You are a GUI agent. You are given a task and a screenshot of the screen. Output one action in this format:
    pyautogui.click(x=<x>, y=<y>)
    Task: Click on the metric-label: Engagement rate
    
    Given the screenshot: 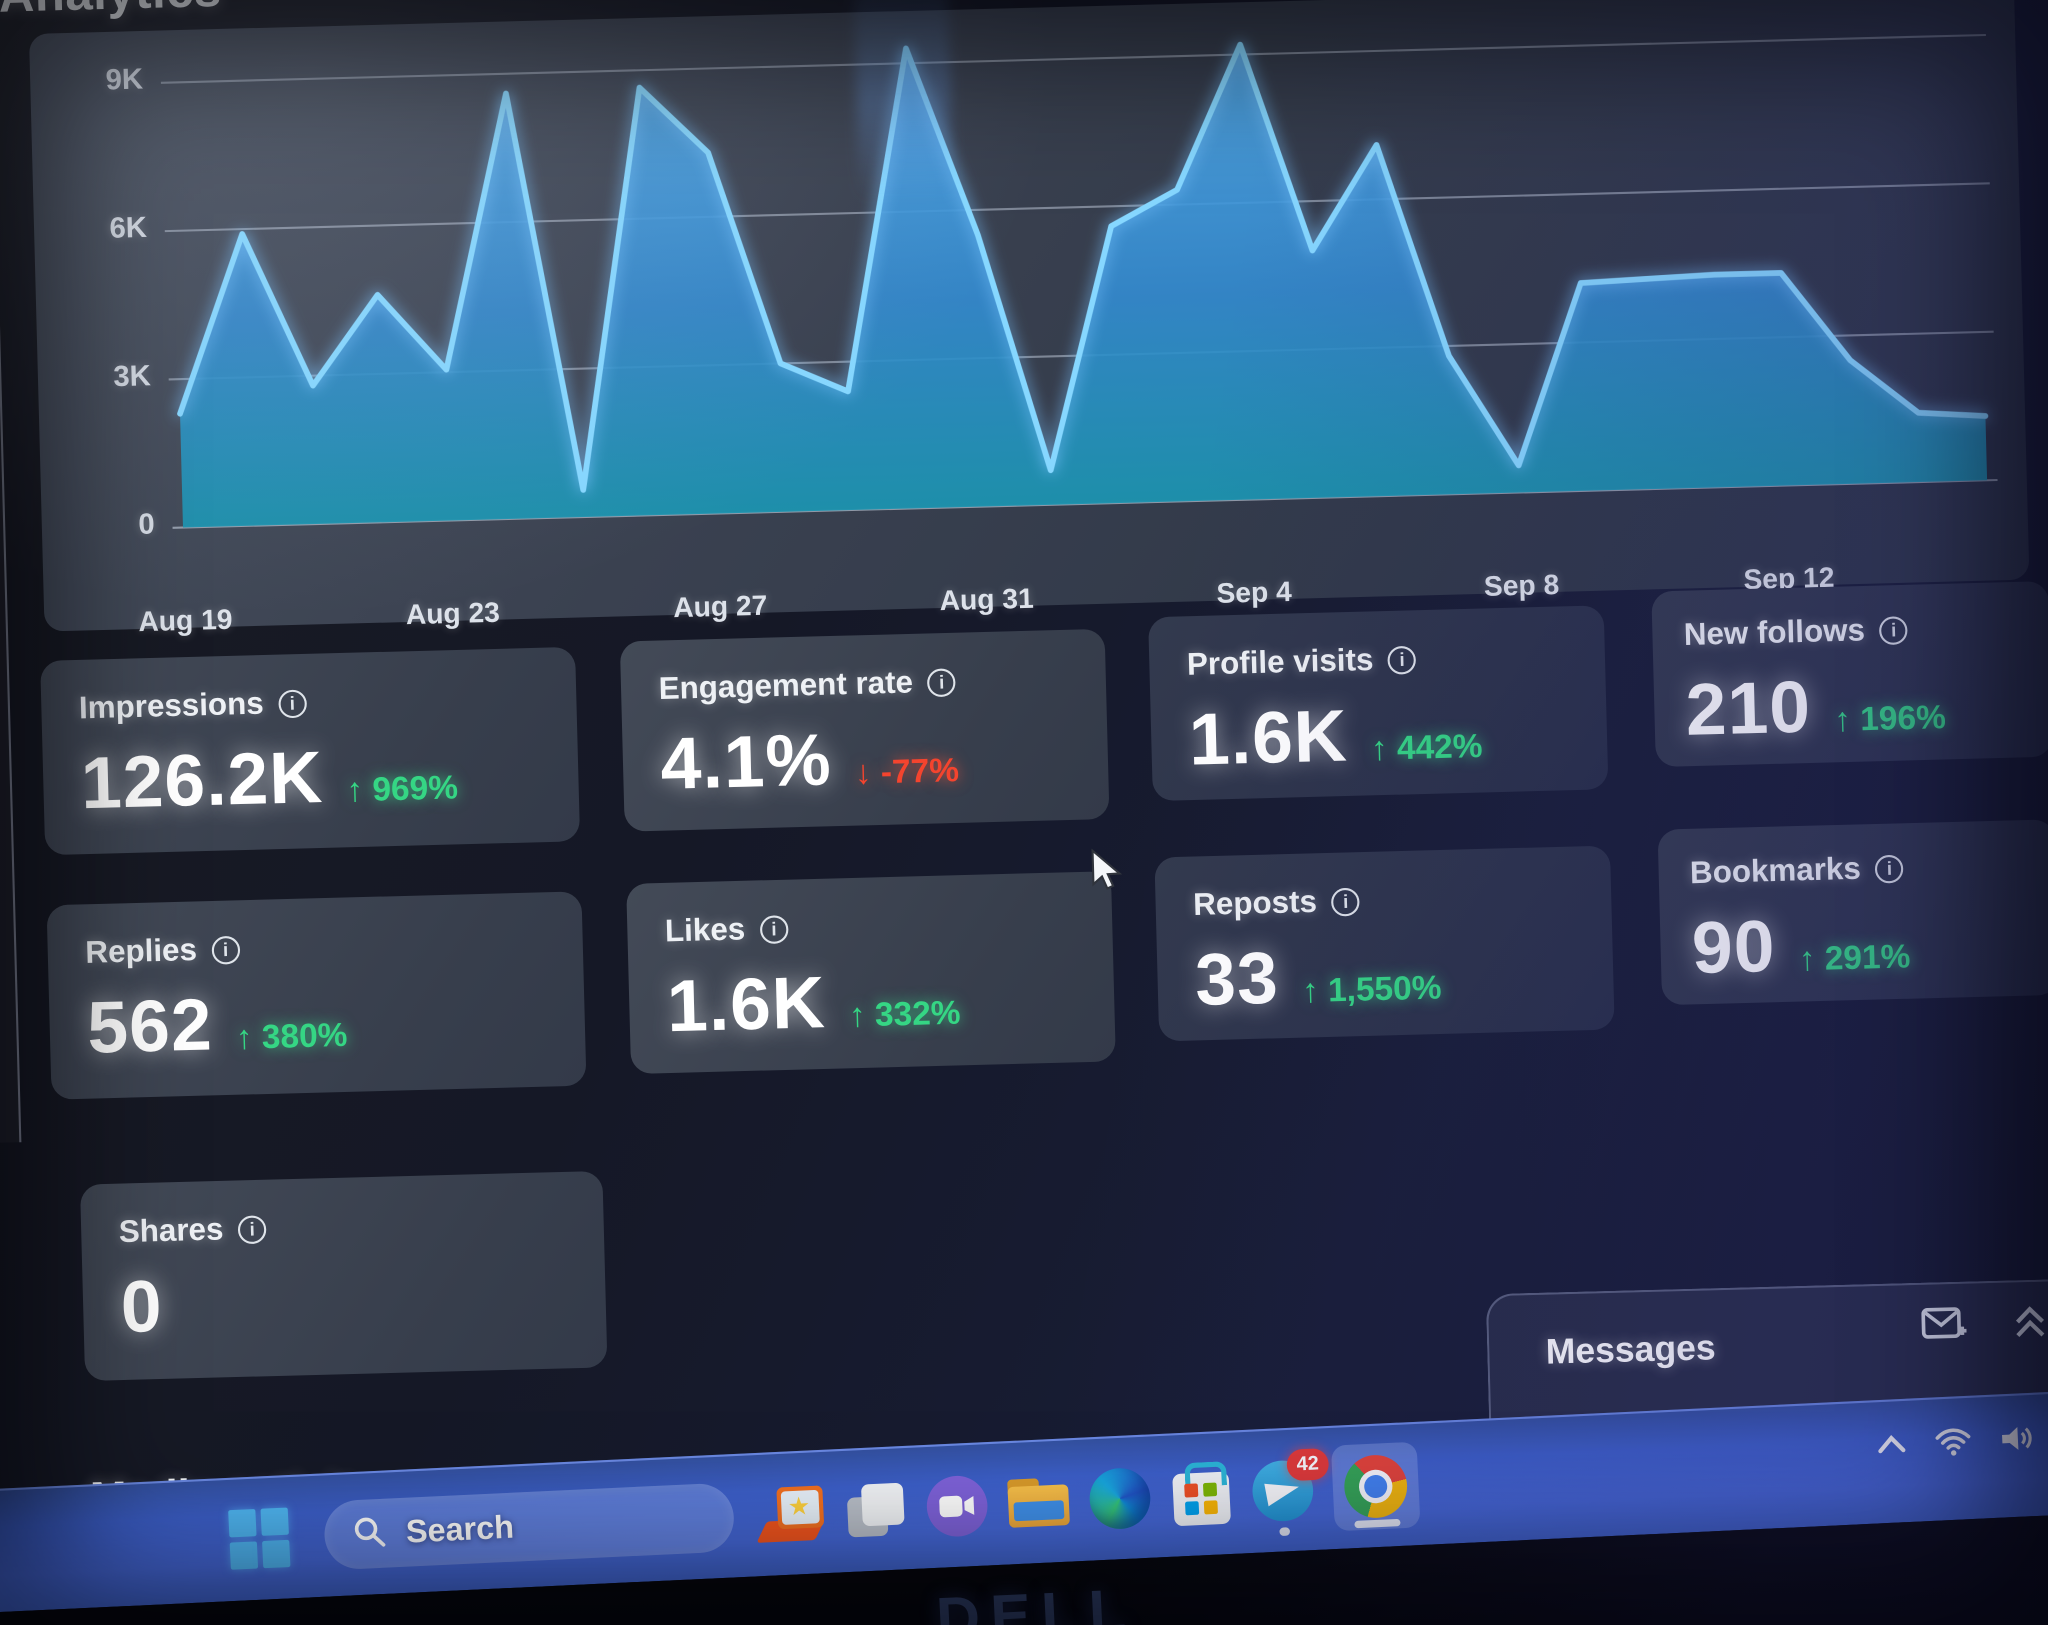 What is the action you would take?
    pyautogui.click(x=786, y=686)
    